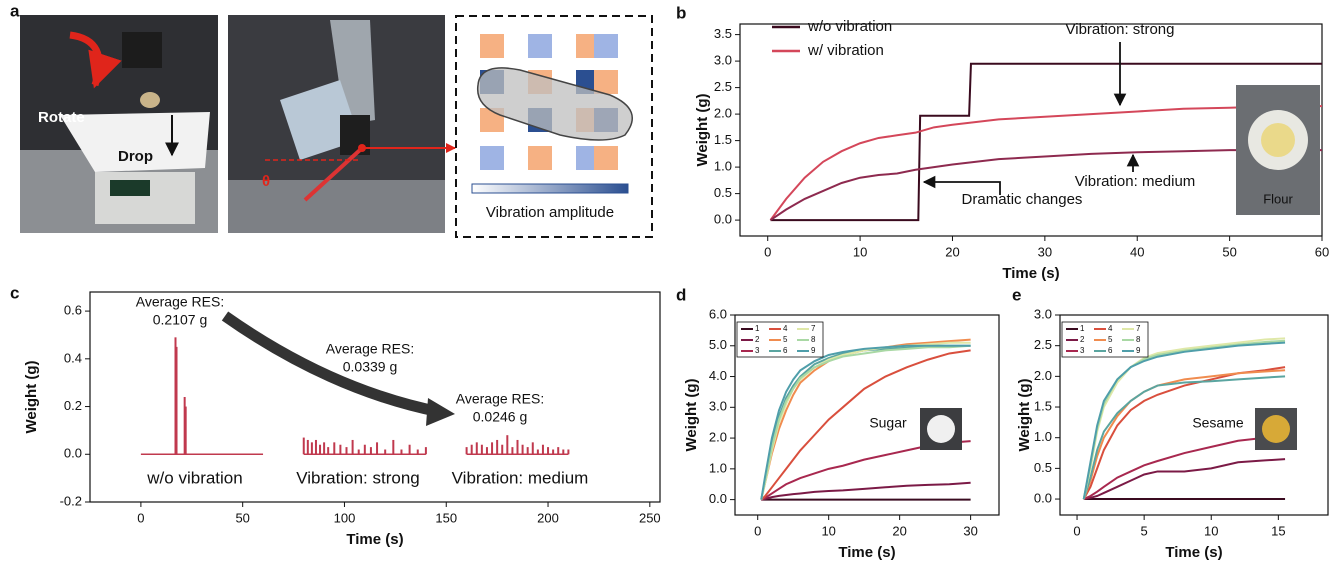 Image resolution: width=1344 pixels, height=566 pixels. I want to click on label: θ, so click(266, 181).